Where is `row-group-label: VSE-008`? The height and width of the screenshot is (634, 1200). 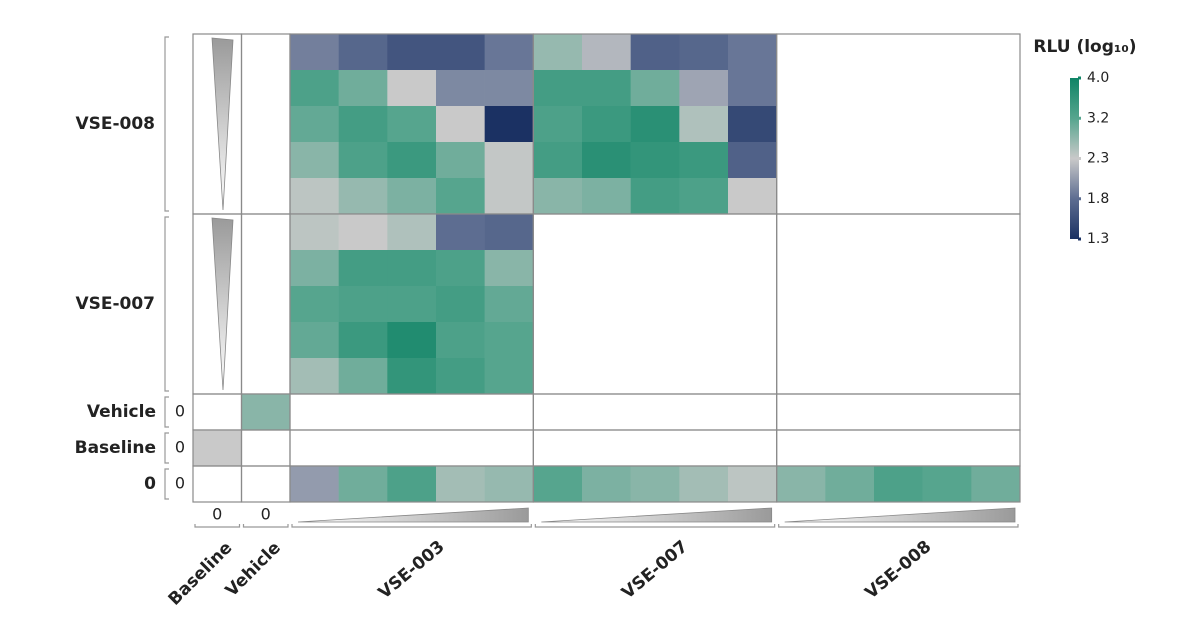 row-group-label: VSE-008 is located at coordinates (115, 124).